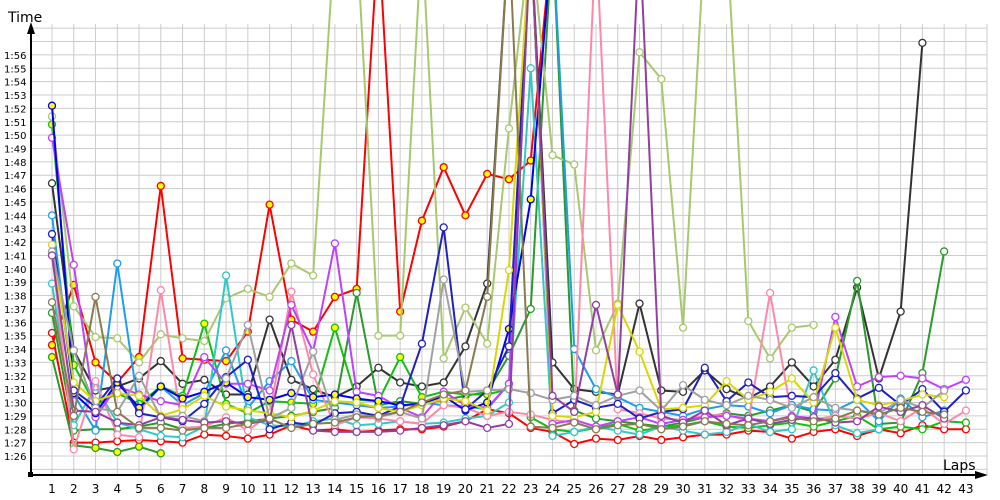 This screenshot has width=1000, height=500. I want to click on x-tick-label: 7, so click(183, 489).